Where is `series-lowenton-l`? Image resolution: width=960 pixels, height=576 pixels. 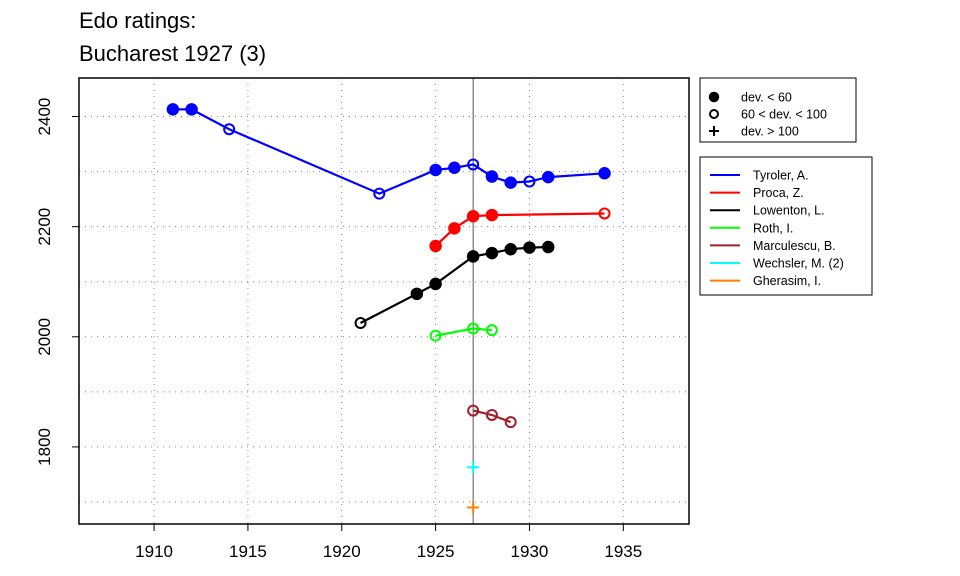 series-lowenton-l is located at coordinates (454, 285).